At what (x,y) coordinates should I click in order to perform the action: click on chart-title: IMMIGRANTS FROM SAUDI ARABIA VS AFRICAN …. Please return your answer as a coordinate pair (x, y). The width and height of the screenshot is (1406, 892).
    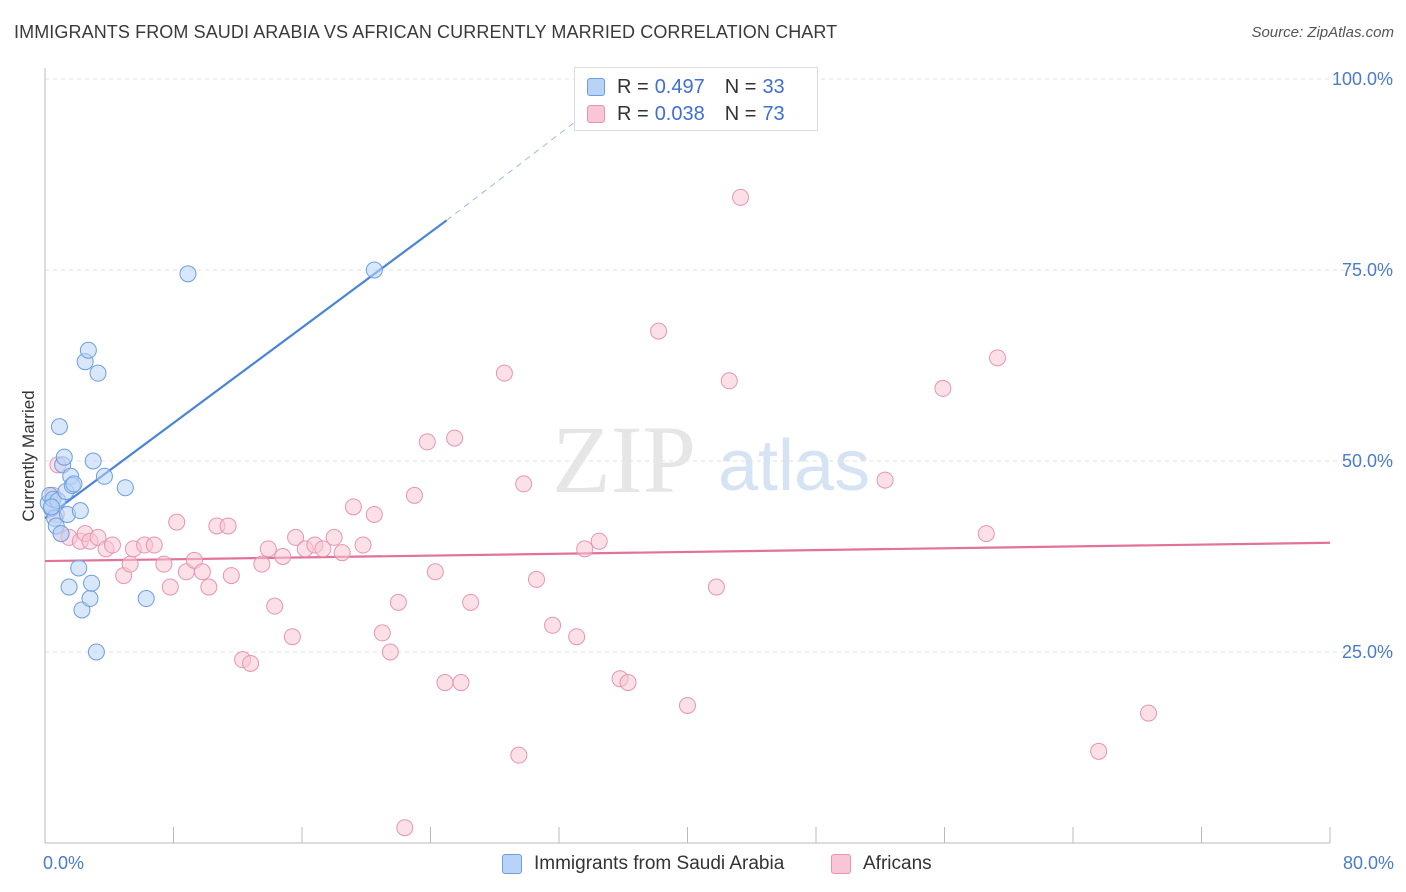
    Looking at the image, I should click on (426, 32).